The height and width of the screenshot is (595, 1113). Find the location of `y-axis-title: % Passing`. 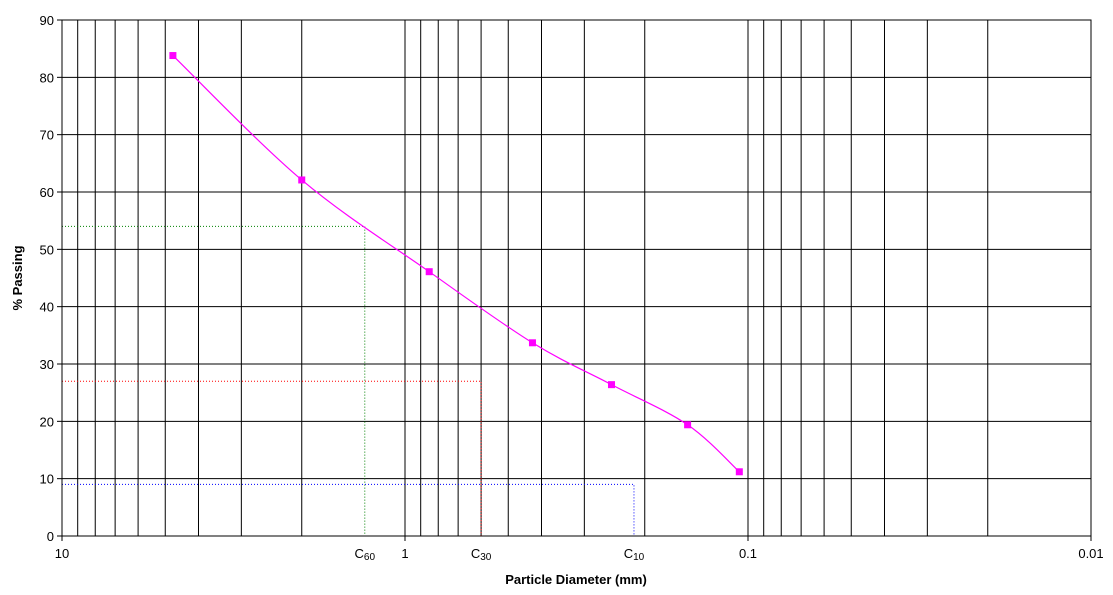

y-axis-title: % Passing is located at coordinates (17, 277).